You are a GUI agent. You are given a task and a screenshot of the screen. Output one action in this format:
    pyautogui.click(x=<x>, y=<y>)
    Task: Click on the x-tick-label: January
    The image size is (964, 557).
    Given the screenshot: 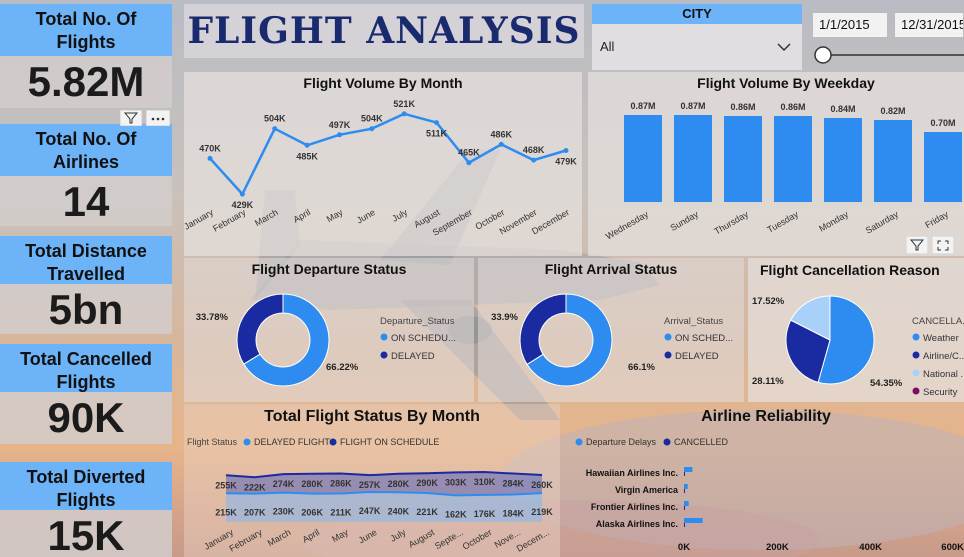 What is the action you would take?
    pyautogui.click(x=198, y=219)
    